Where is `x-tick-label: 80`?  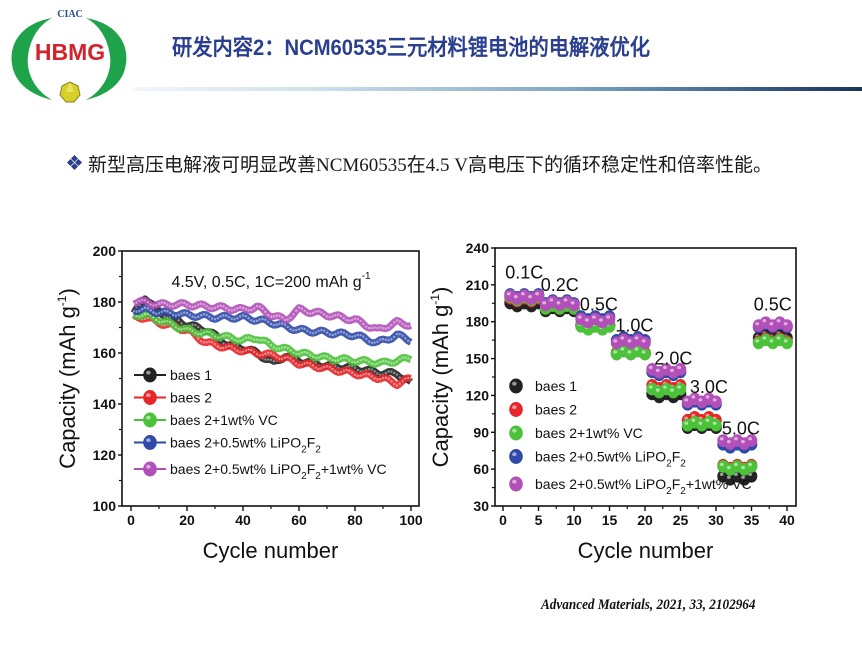 x-tick-label: 80 is located at coordinates (355, 520).